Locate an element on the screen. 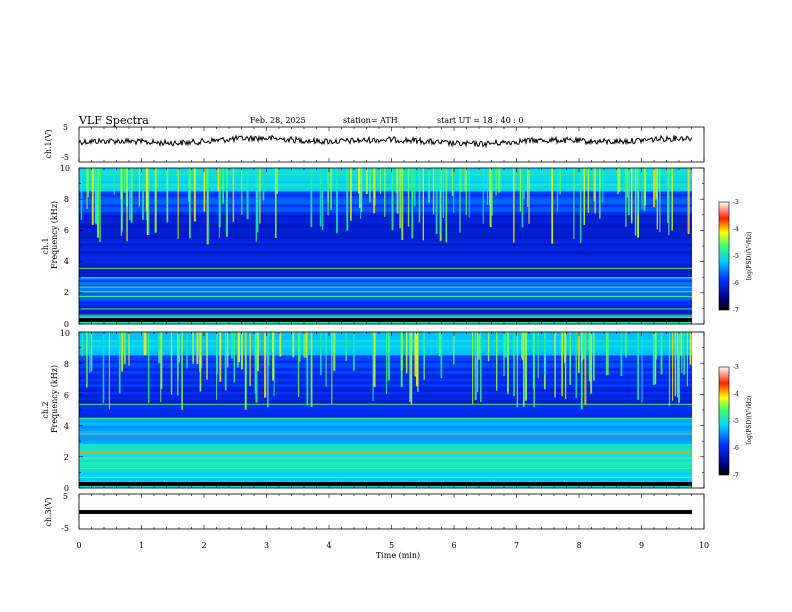  ch2-spec-ytick-10: 10 is located at coordinates (65, 333).